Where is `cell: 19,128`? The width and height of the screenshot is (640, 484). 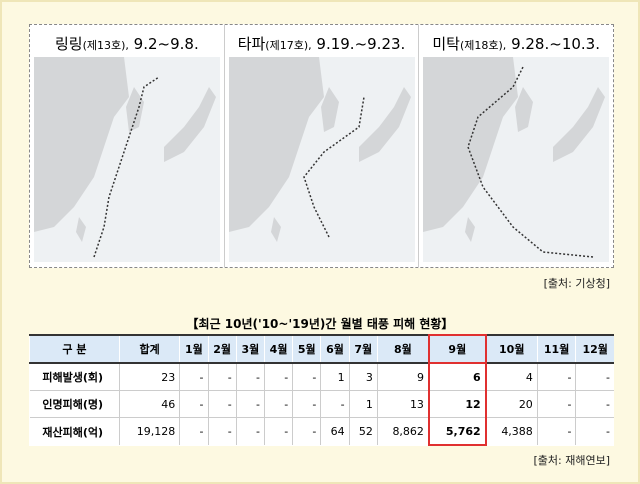 cell: 19,128 is located at coordinates (149, 431).